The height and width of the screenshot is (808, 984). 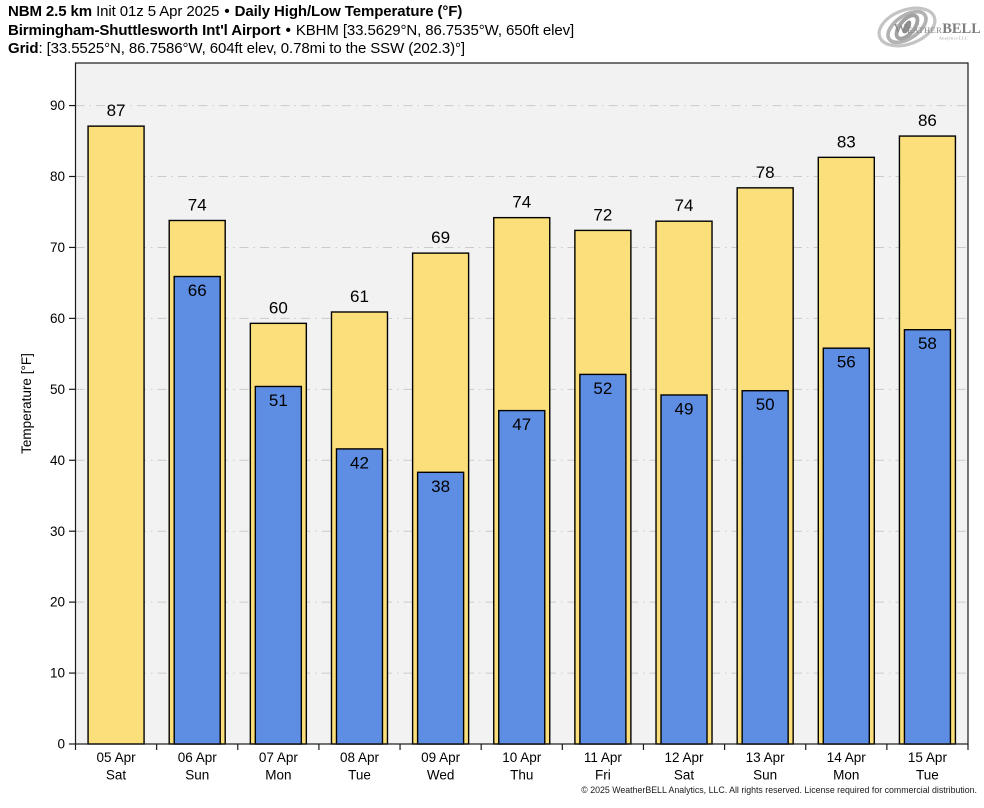 I want to click on y-tick-label: 70, so click(x=57, y=247).